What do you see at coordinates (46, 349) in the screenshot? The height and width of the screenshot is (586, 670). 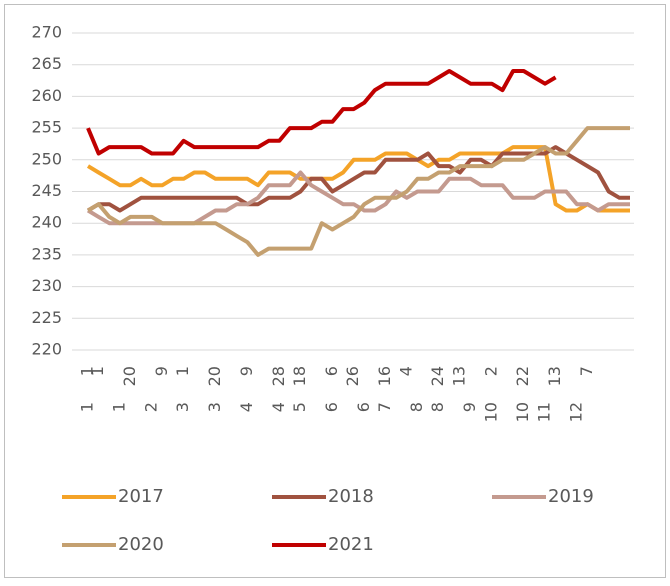 I see `y-tick-label: 220` at bounding box center [46, 349].